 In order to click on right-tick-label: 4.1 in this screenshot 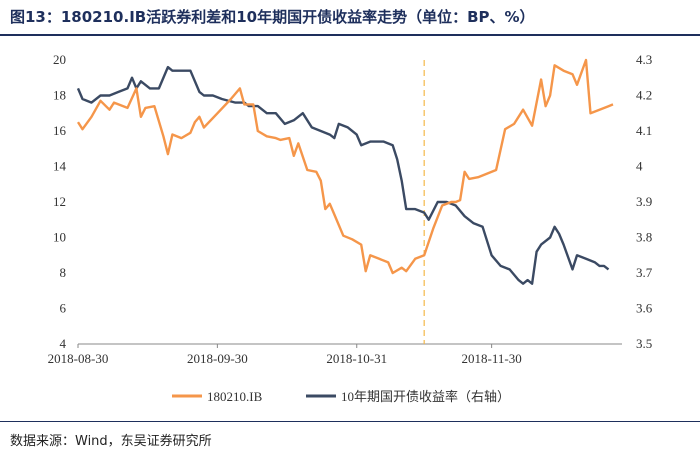, I will do `click(644, 130)`.